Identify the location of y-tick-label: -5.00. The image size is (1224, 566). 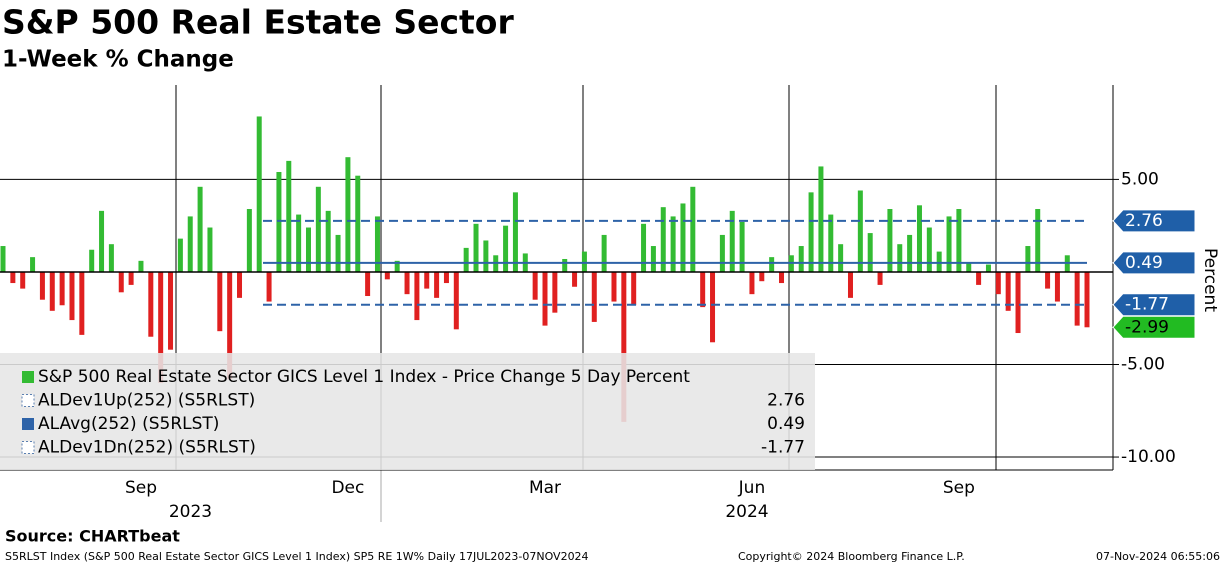
(1143, 364).